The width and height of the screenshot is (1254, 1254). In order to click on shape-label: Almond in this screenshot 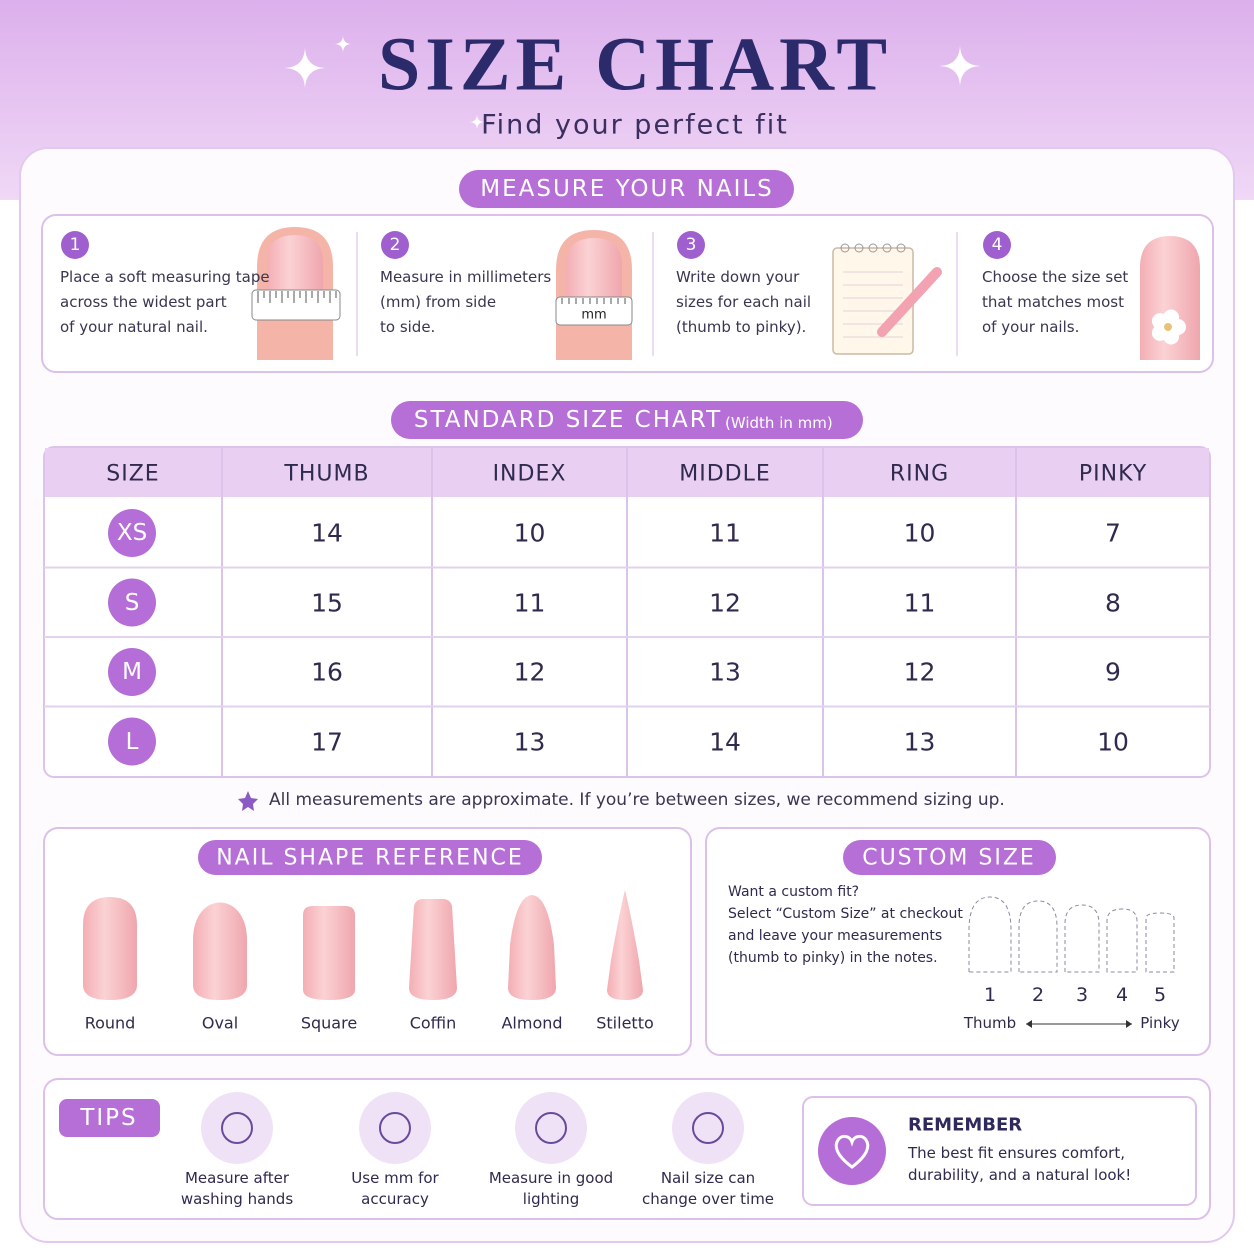, I will do `click(532, 1023)`.